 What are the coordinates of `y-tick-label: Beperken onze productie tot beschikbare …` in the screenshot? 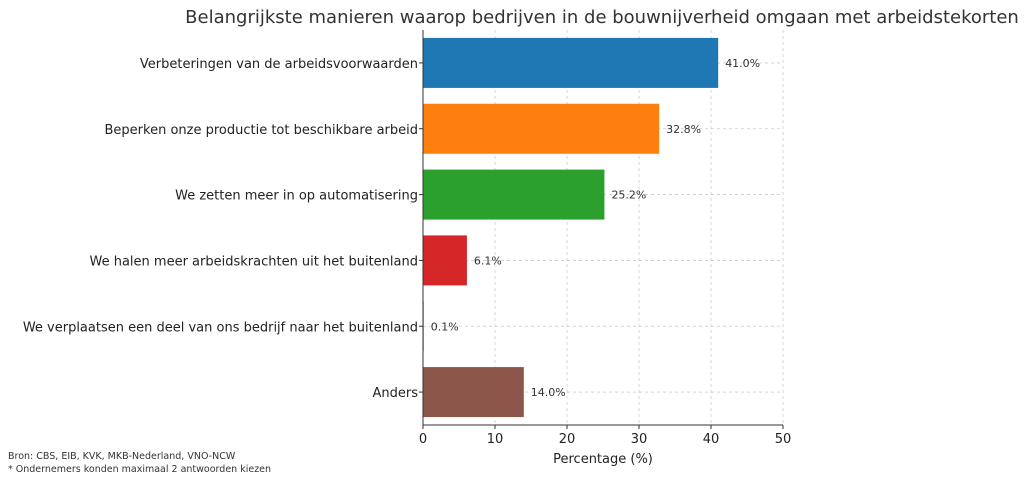 It's located at (262, 130).